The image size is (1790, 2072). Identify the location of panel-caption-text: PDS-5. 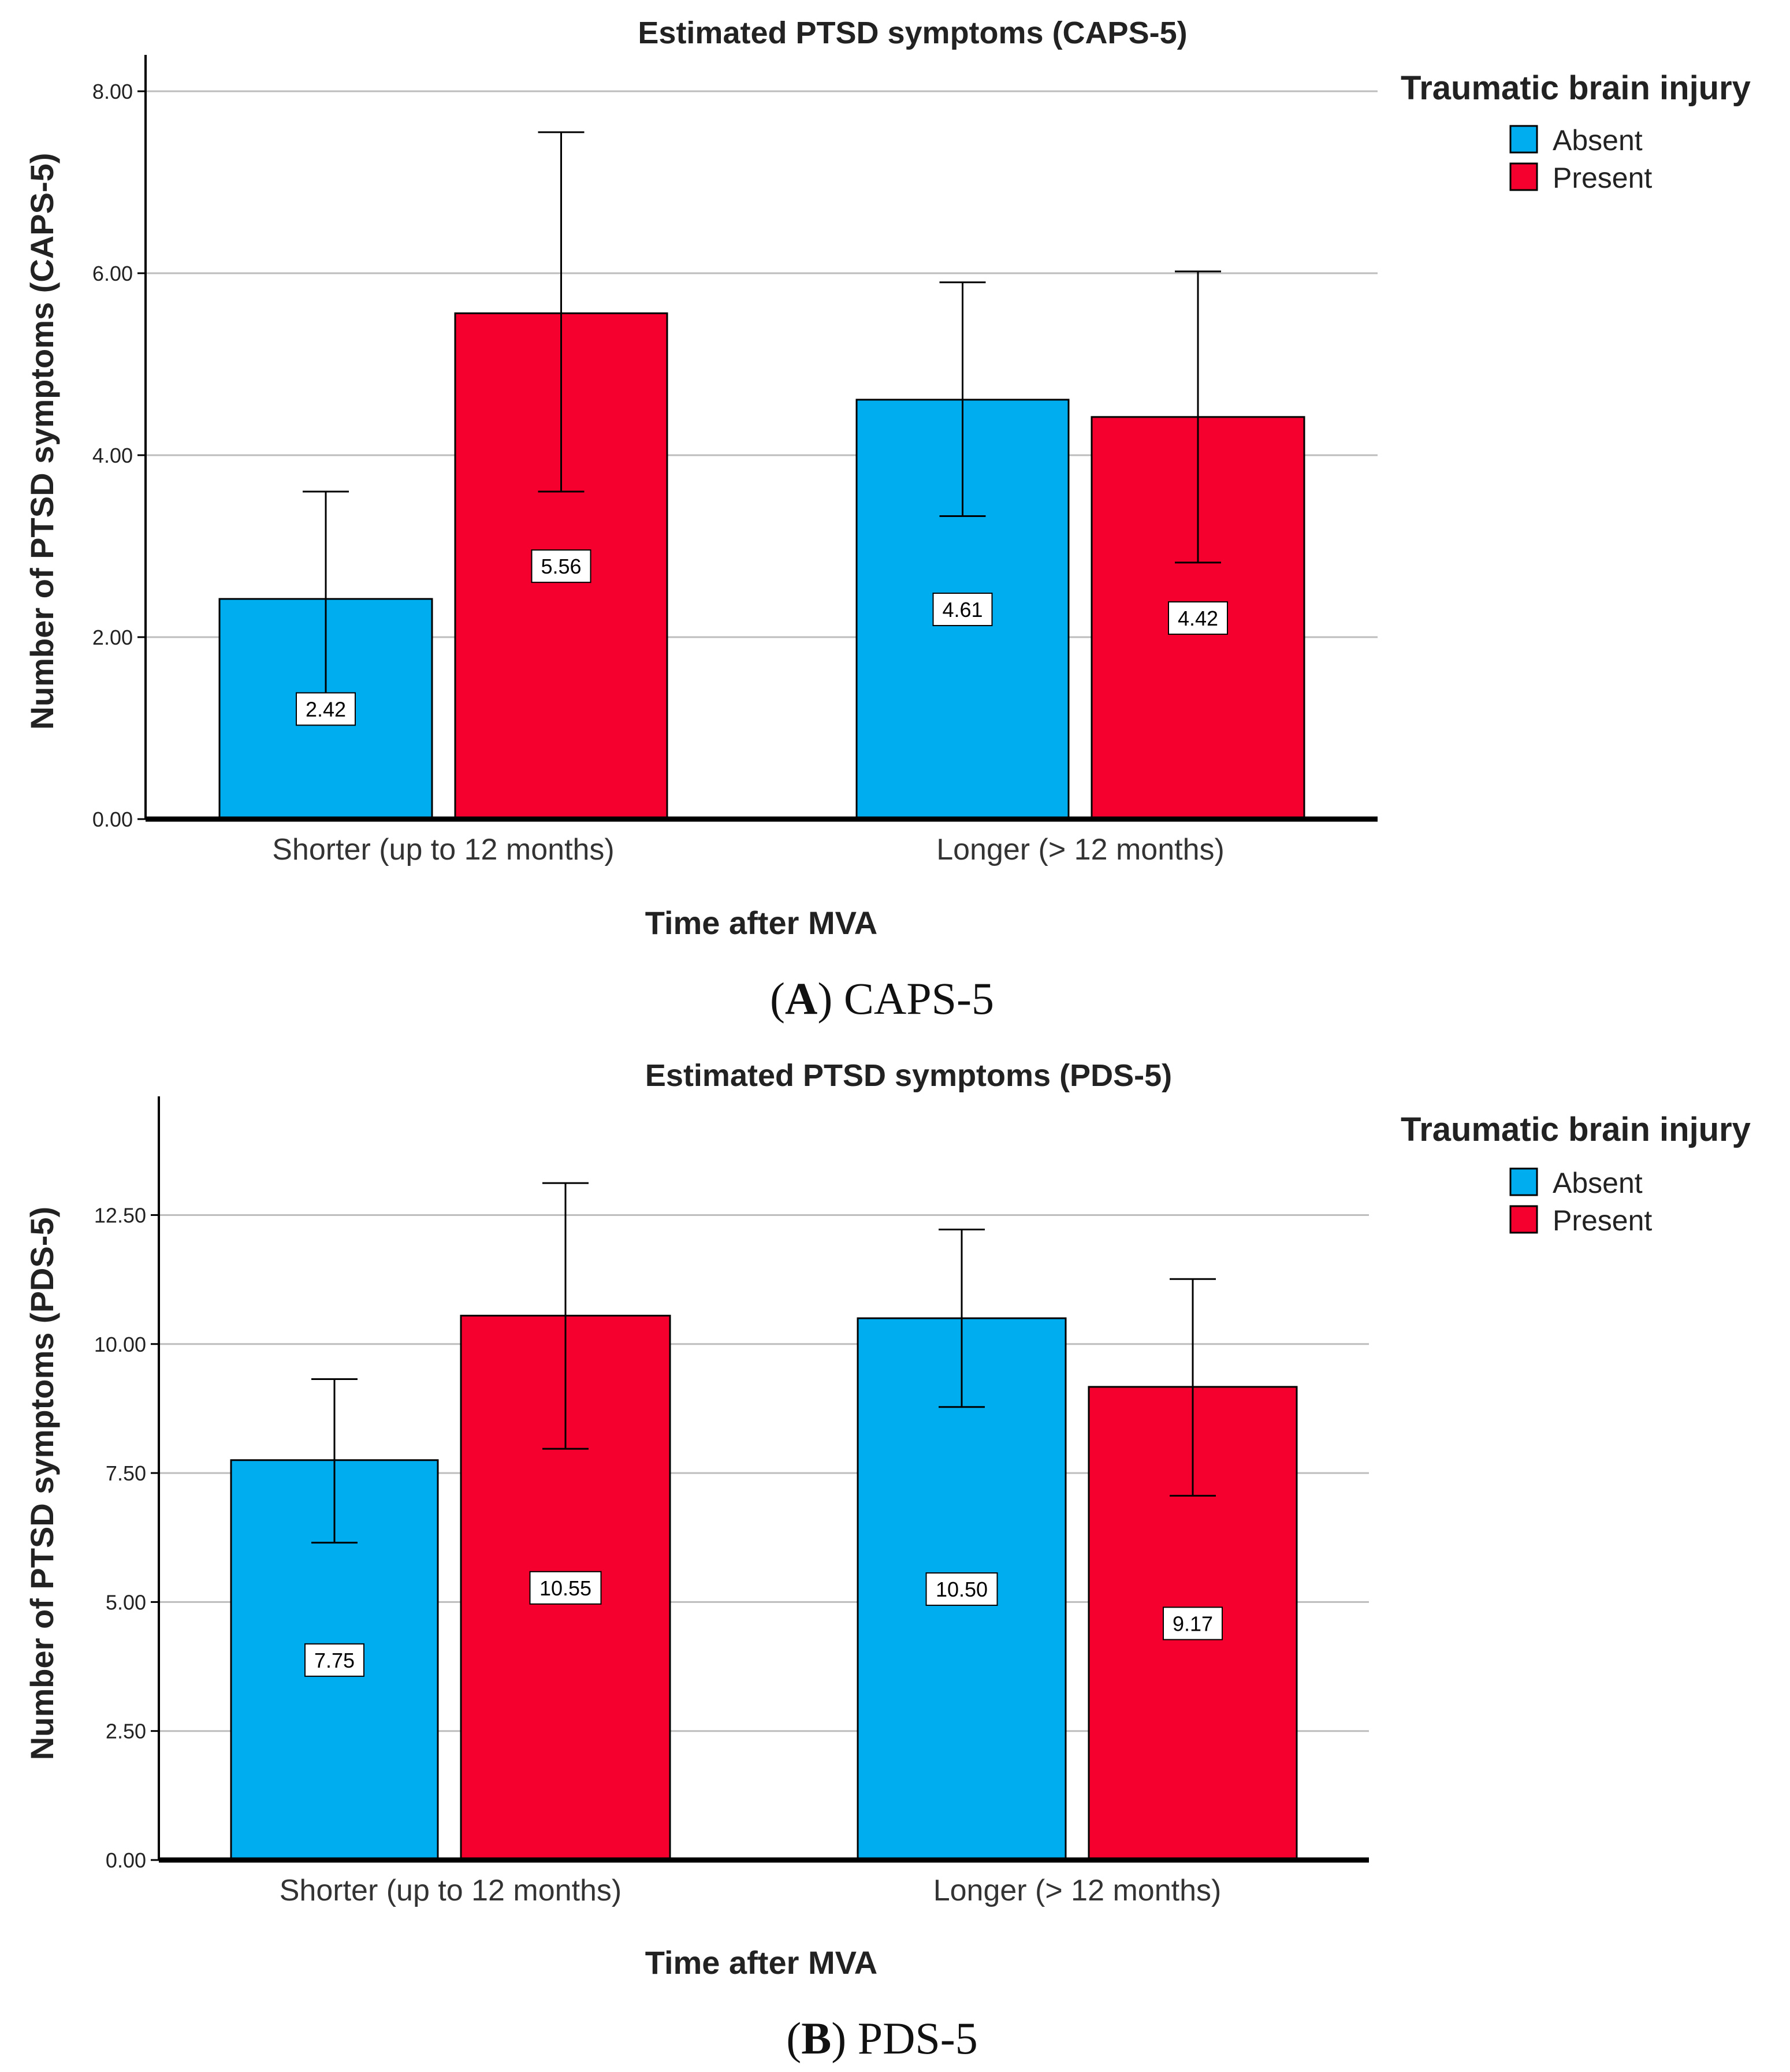
(918, 2038).